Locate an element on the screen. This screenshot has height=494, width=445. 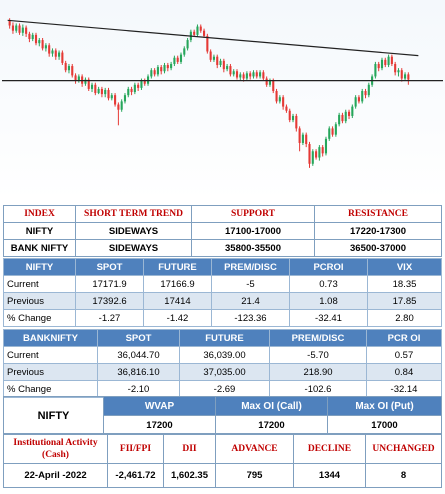
pcroi-value: 1.08 is located at coordinates (328, 301).